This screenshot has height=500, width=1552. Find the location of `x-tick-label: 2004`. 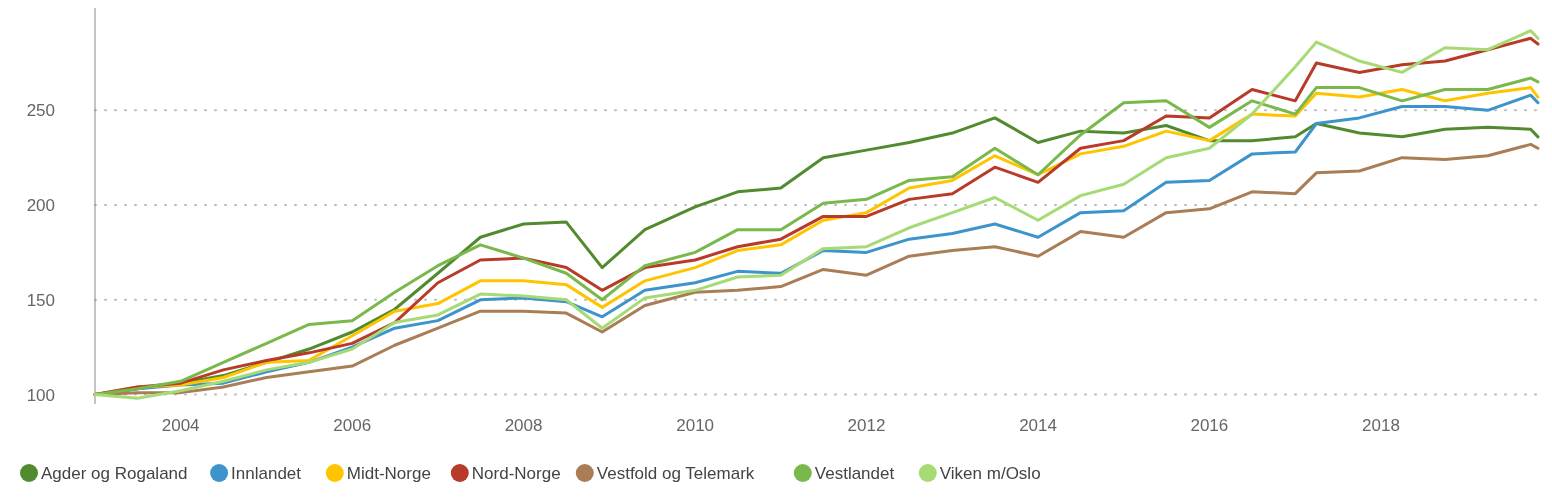

x-tick-label: 2004 is located at coordinates (180, 425).